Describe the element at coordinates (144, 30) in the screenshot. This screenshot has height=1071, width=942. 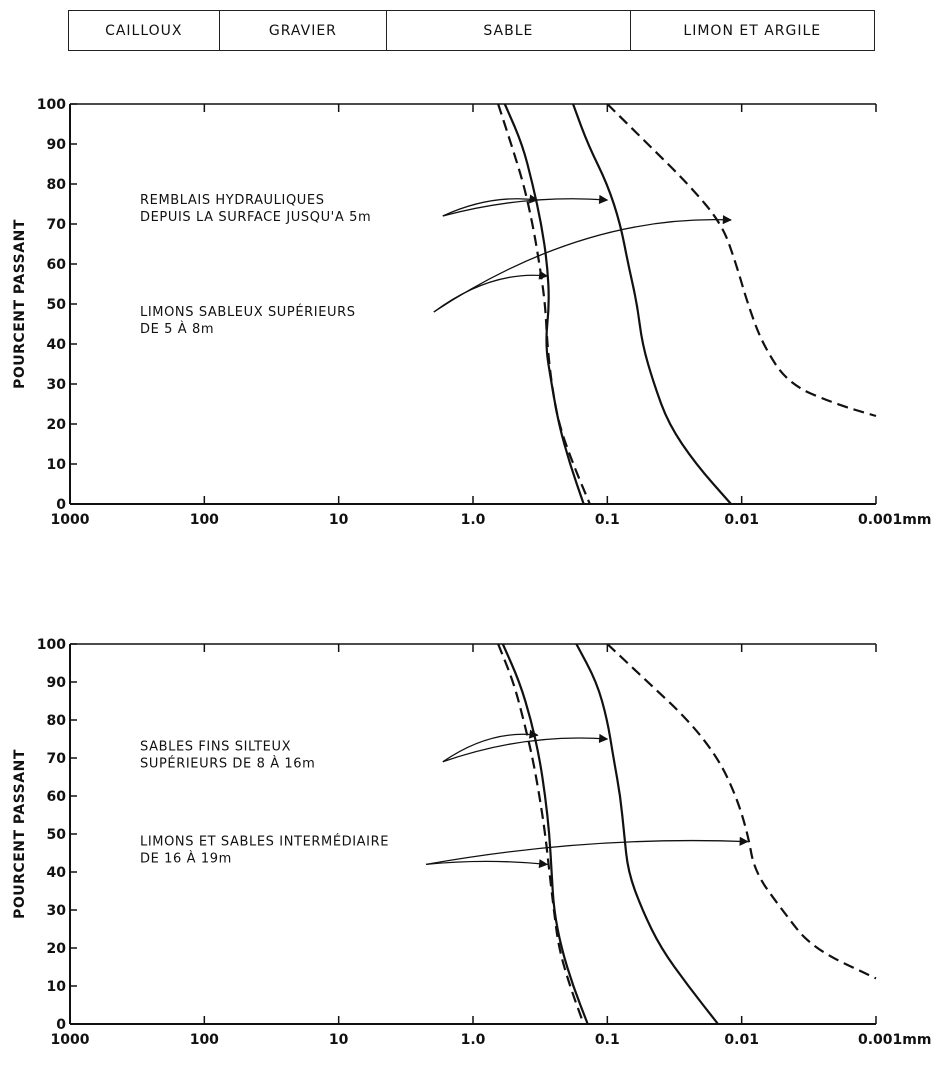
I see `soil-scale-cell: CAILLOUX` at that location.